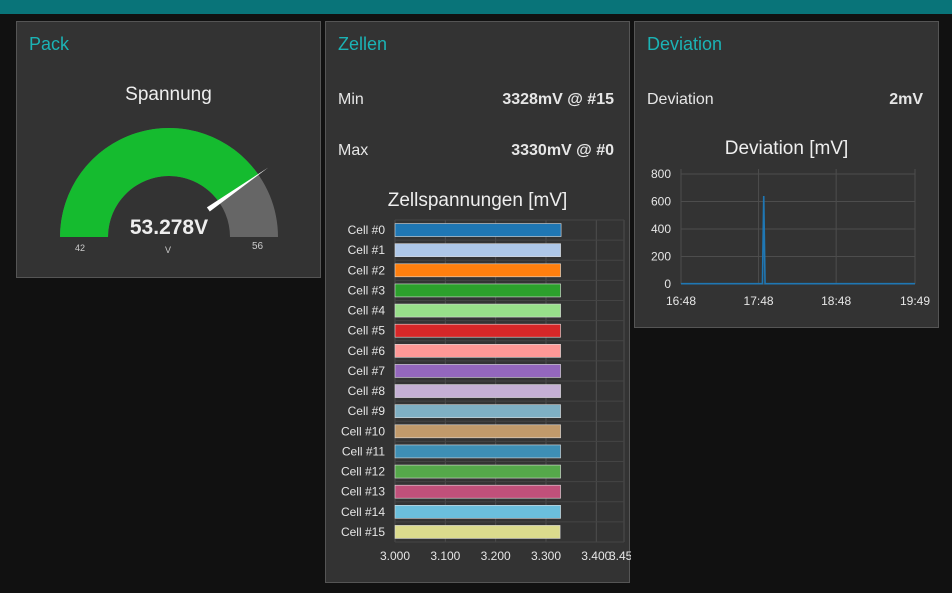  I want to click on voltage-gauge, so click(169, 182).